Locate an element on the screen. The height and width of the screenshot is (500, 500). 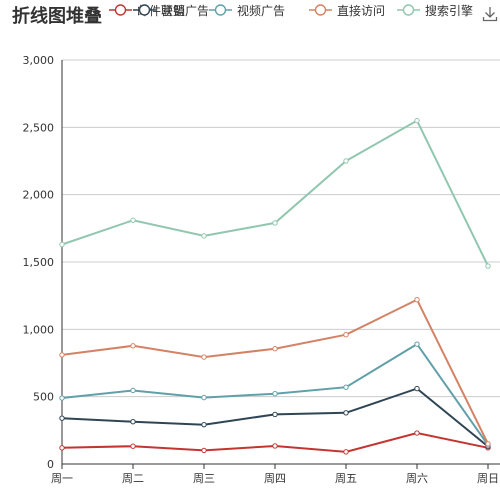
legend-item-1: 联盟广告 is located at coordinates (170, 10).